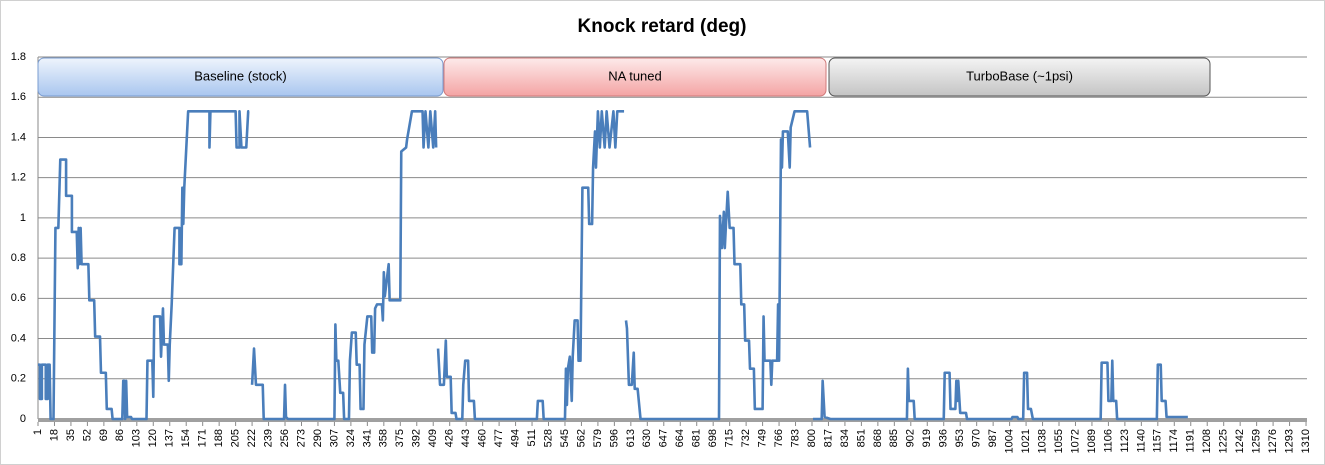  Describe the element at coordinates (861, 438) in the screenshot. I see `x-tick-label: 851` at that location.